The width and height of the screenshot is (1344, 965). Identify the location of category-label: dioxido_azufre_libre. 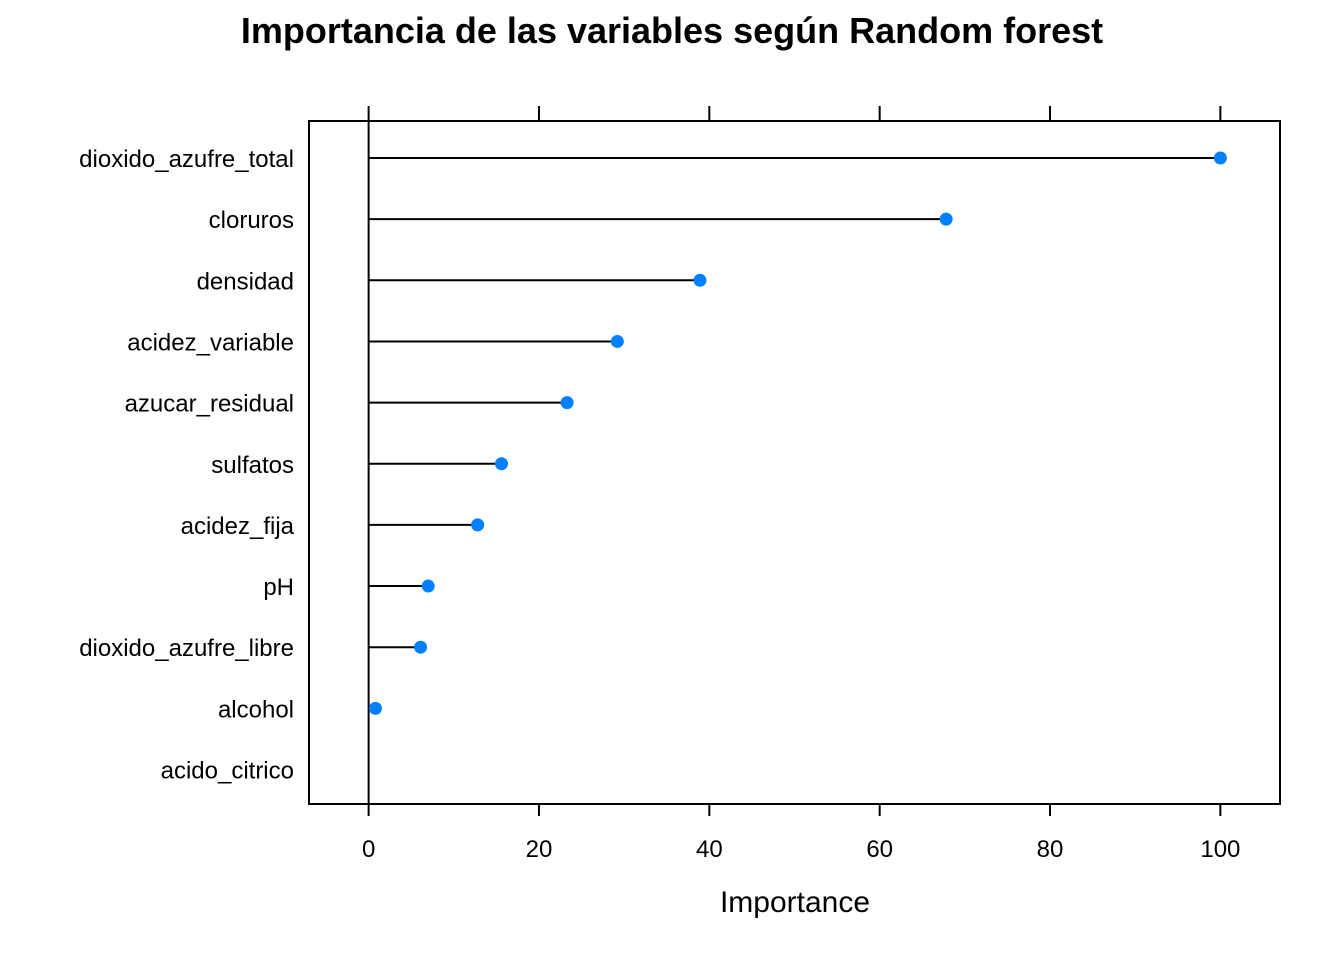
(186, 648).